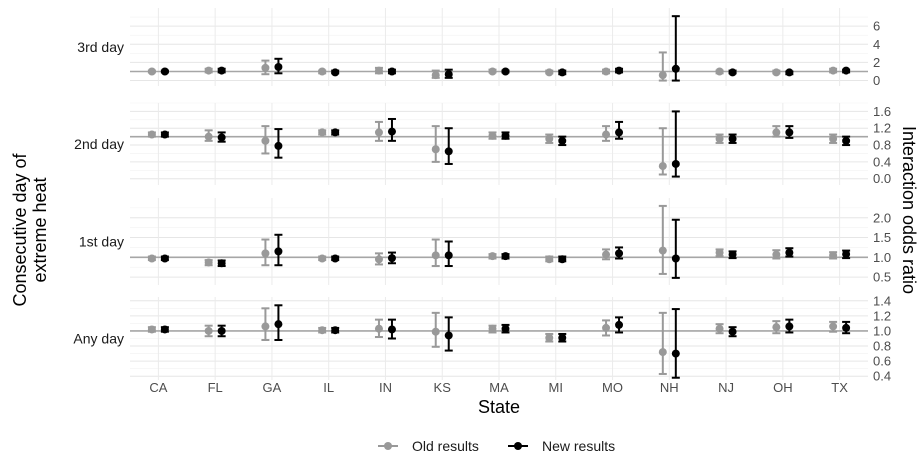 The height and width of the screenshot is (460, 921). Describe the element at coordinates (158, 387) in the screenshot. I see `x-tick-label: CA` at that location.